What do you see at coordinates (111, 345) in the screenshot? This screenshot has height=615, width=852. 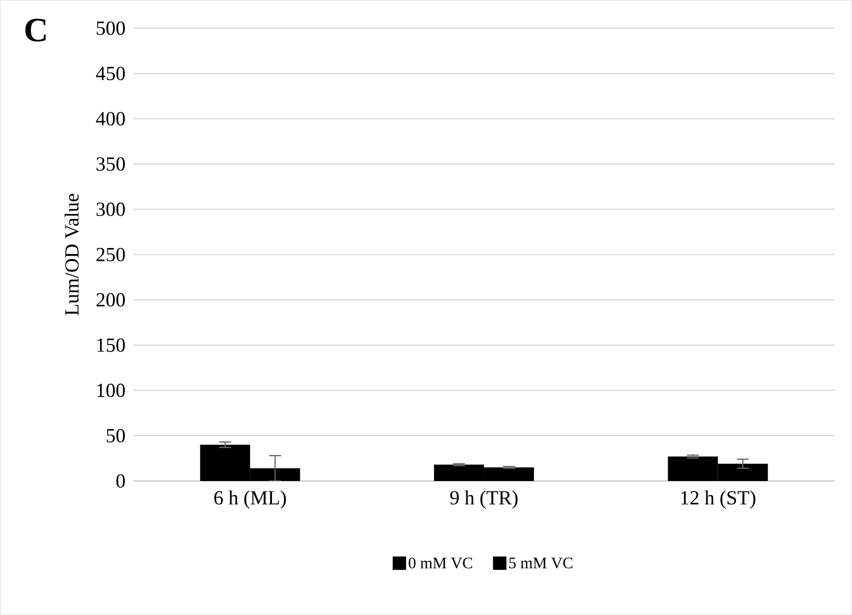 I see `y-tick-label: 150` at bounding box center [111, 345].